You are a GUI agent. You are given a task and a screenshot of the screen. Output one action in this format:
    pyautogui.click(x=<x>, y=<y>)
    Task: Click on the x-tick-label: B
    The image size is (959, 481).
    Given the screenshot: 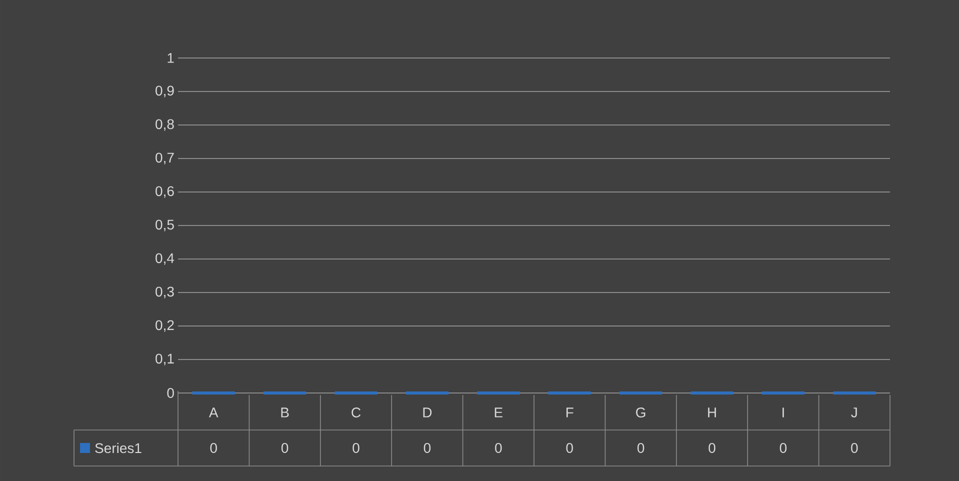 What is the action you would take?
    pyautogui.click(x=285, y=413)
    